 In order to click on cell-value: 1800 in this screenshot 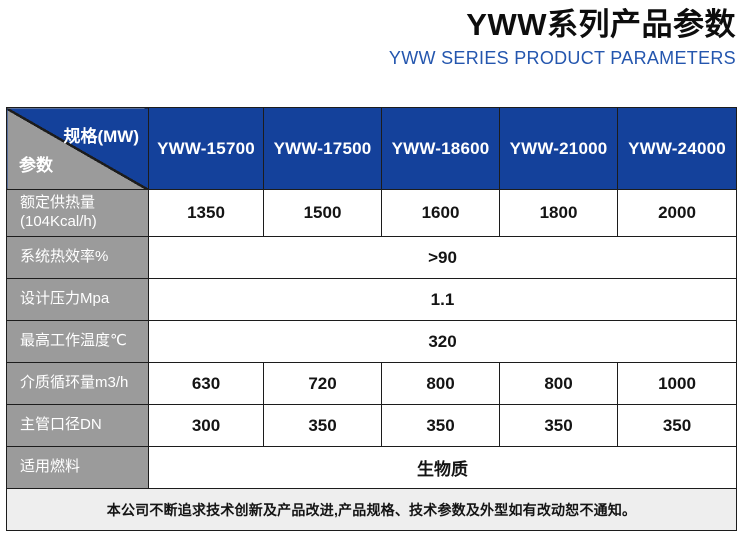, I will do `click(558, 213)`.